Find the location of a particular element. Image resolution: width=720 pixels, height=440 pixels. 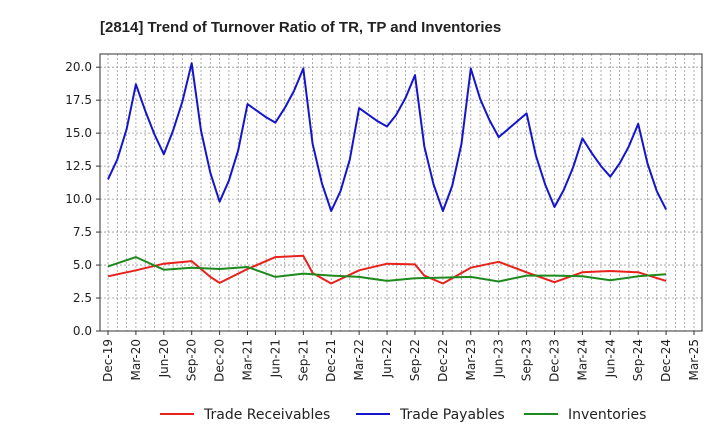

legend-label: Trade Receivables is located at coordinates (266, 415).